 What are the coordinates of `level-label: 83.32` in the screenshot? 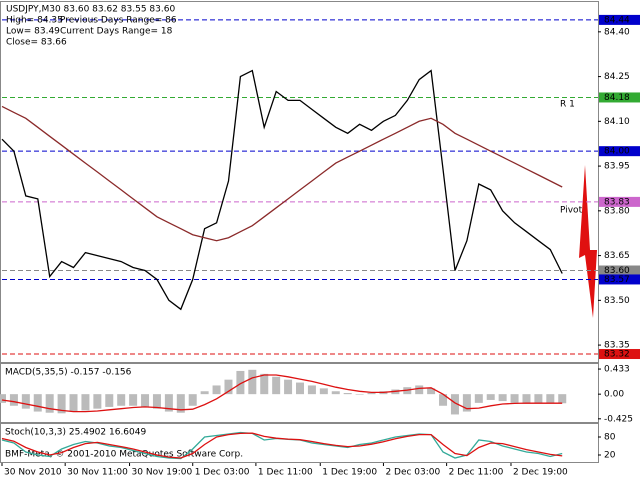 It's located at (617, 355).